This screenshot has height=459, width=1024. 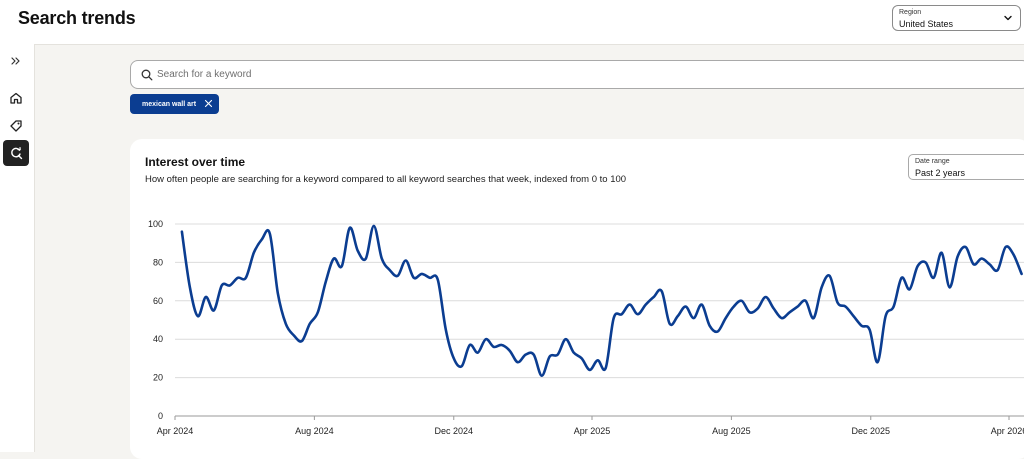 I want to click on keyword-chip: mexican wall art, so click(x=174, y=104).